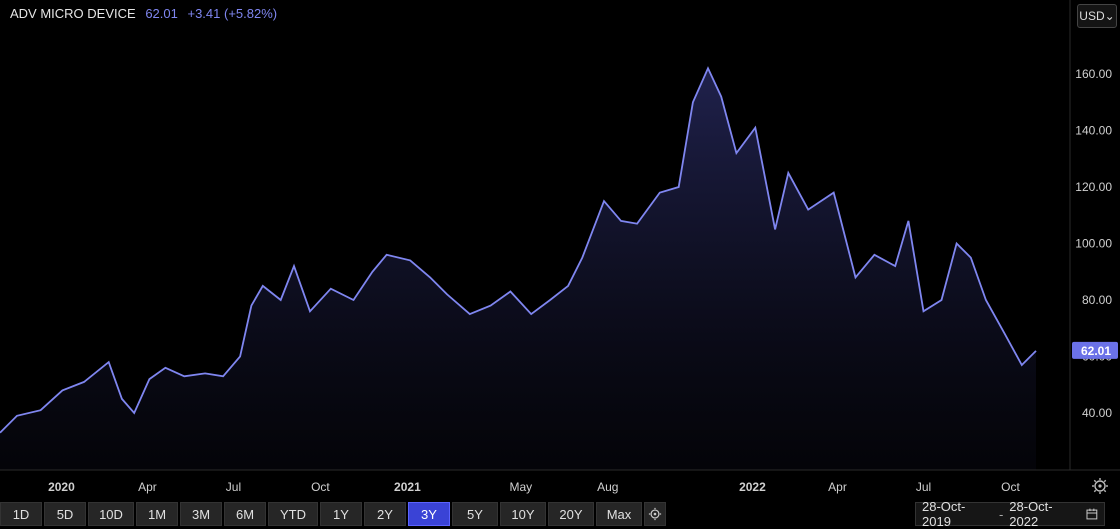 The width and height of the screenshot is (1120, 529). I want to click on price-change: +3.41 (+5.82%), so click(232, 13).